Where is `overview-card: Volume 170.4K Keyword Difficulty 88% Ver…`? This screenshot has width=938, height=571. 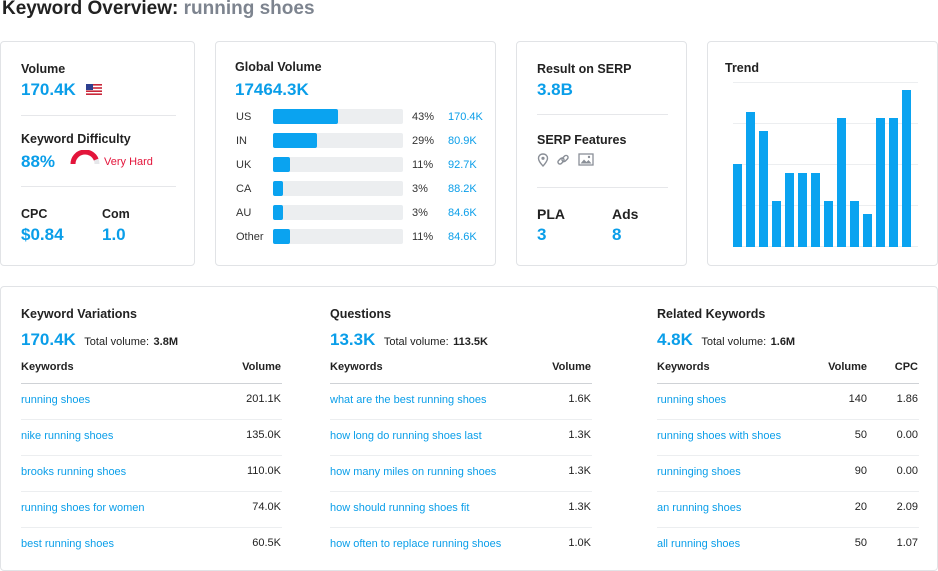 overview-card: Volume 170.4K Keyword Difficulty 88% Ver… is located at coordinates (97, 153).